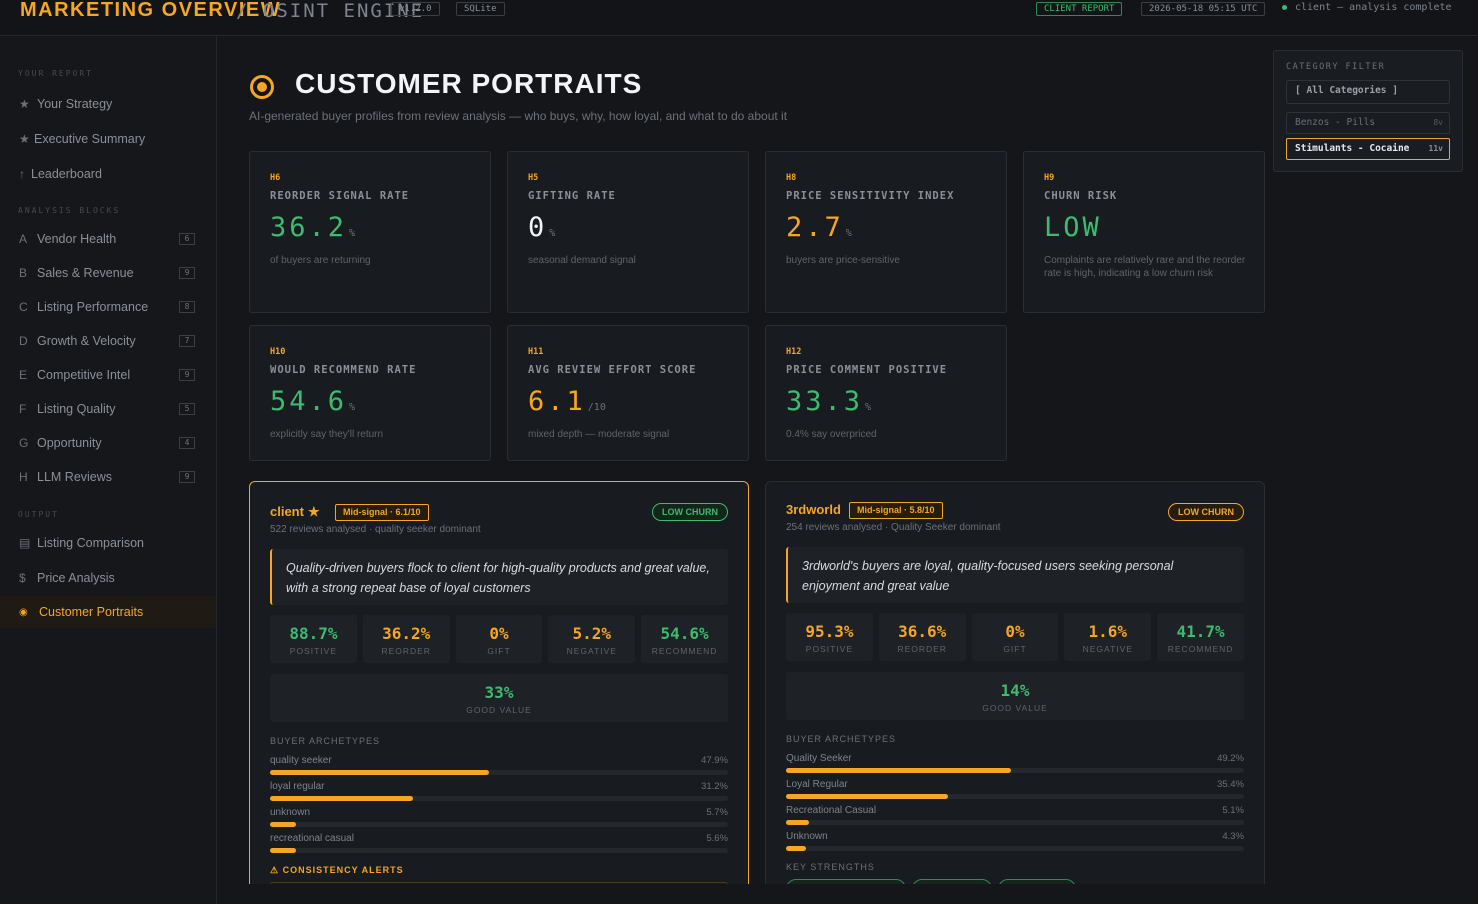  Describe the element at coordinates (187, 341) in the screenshot. I see `count-badge: 7` at that location.